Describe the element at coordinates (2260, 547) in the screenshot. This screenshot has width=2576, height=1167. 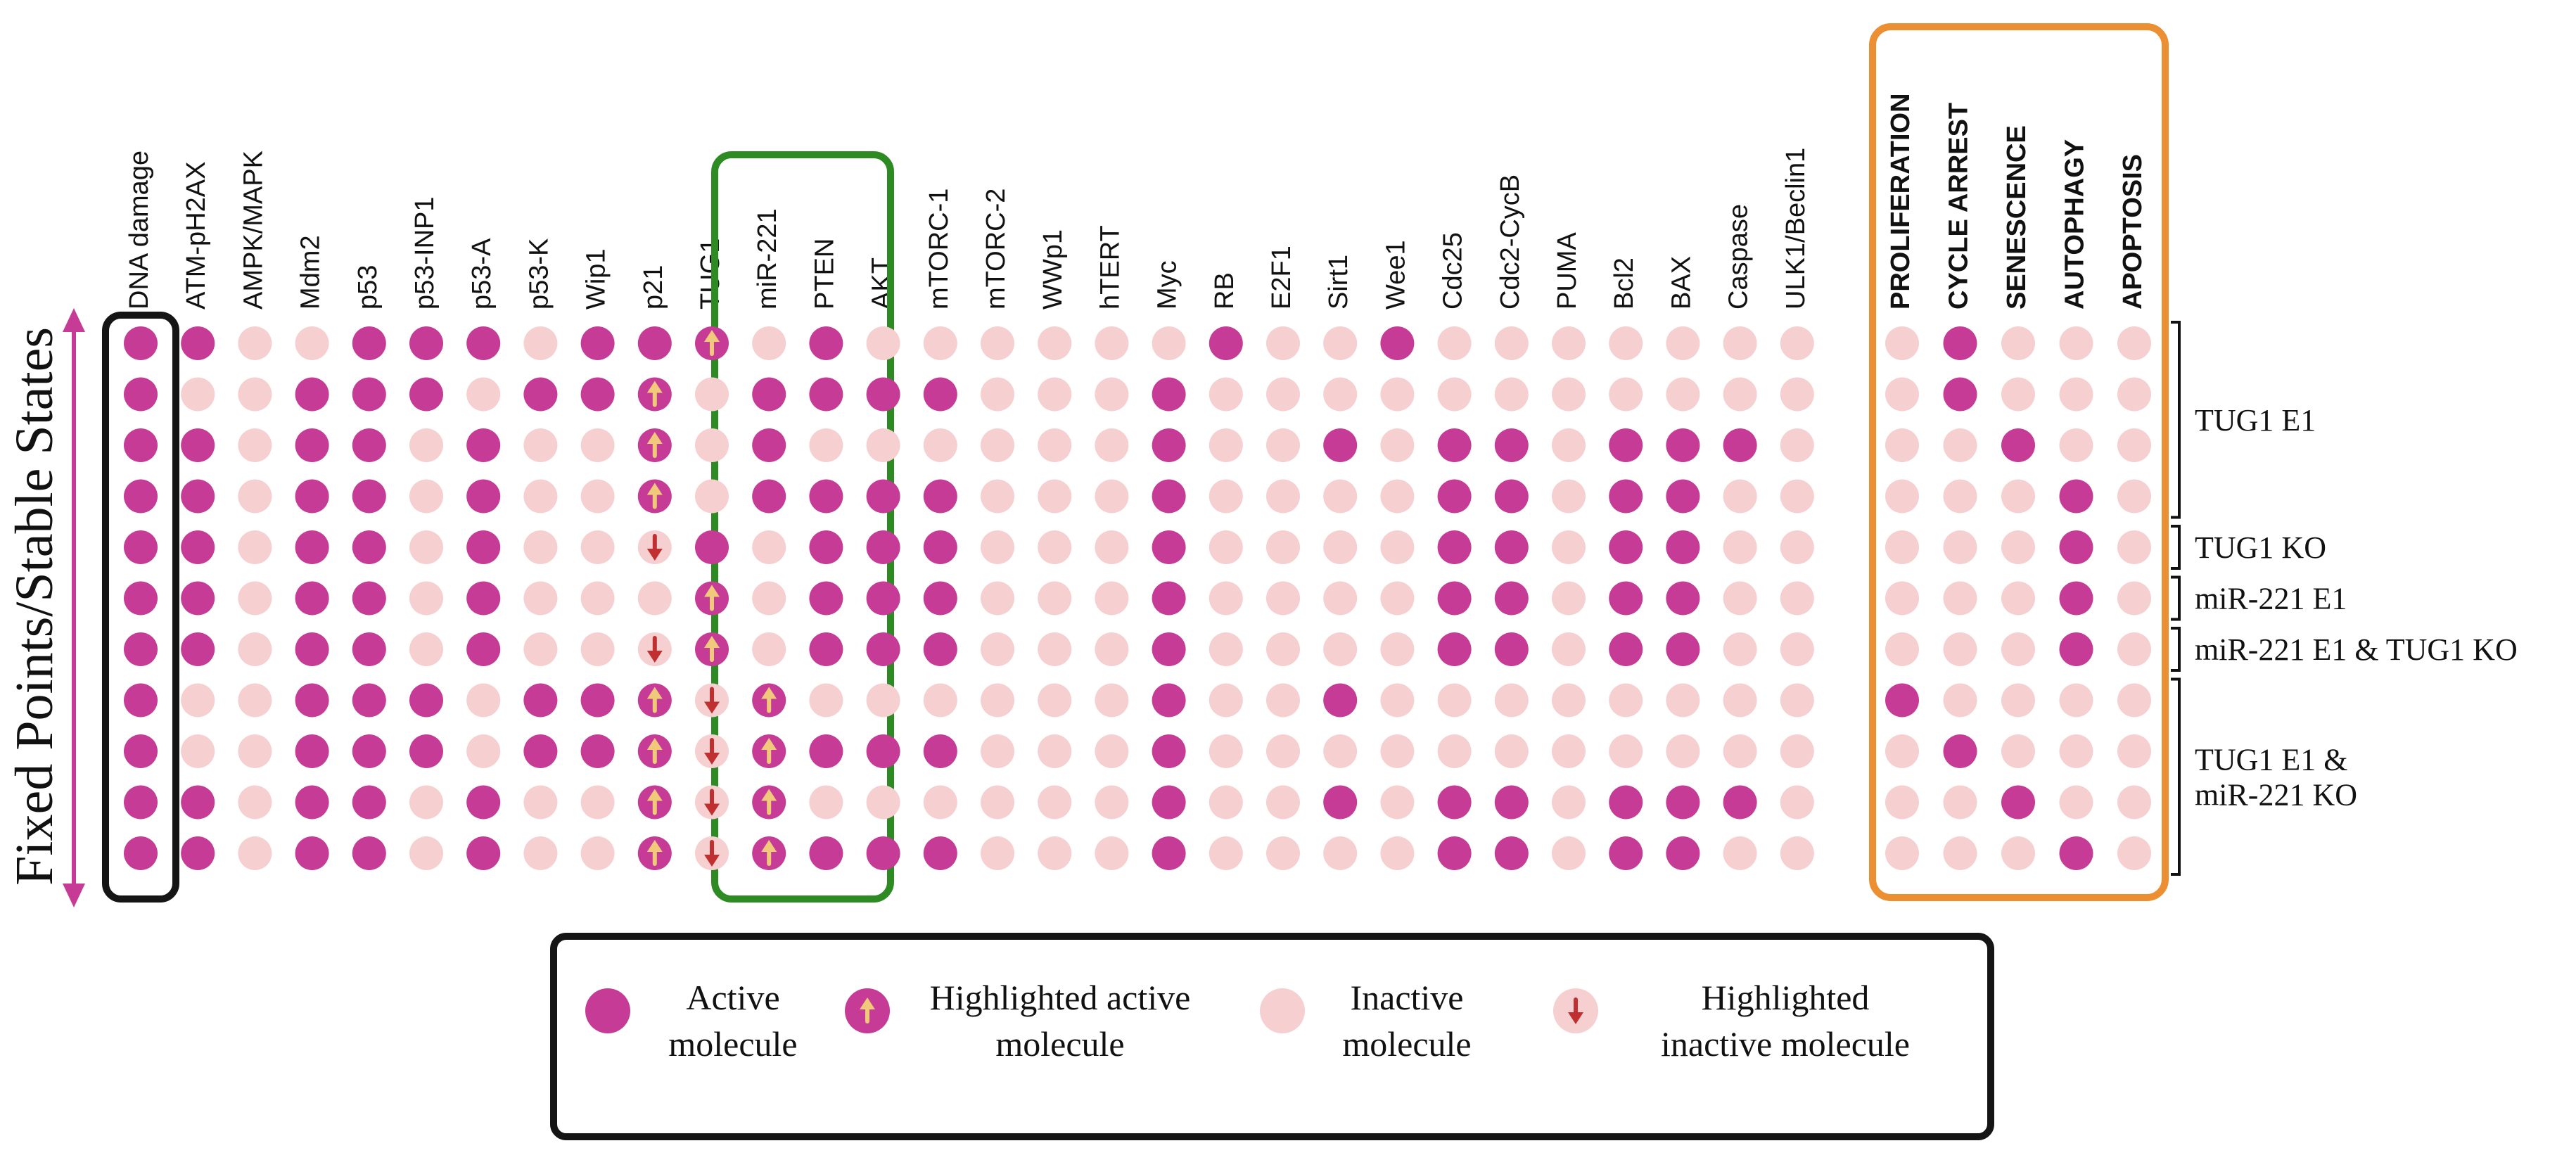
I see `group-label: TUG1 KO` at that location.